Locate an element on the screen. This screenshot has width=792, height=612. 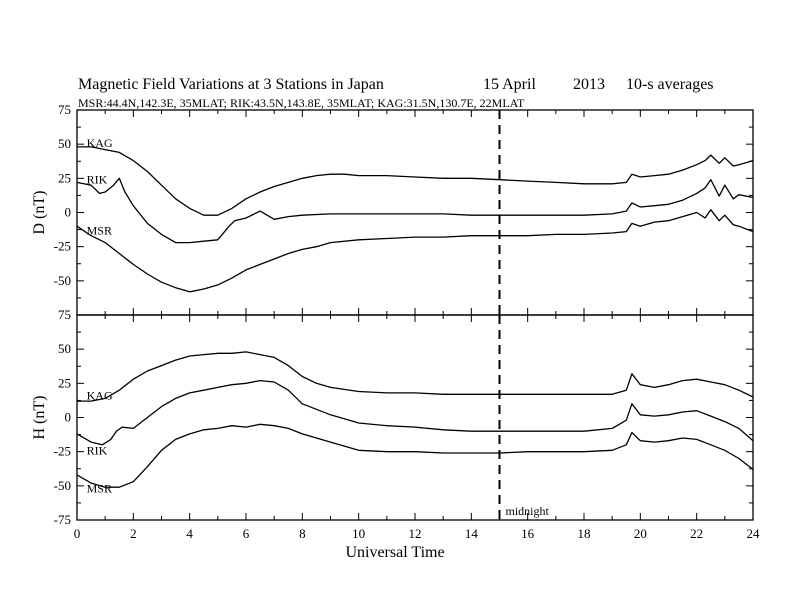
x-tick-label: 18 is located at coordinates (584, 533).